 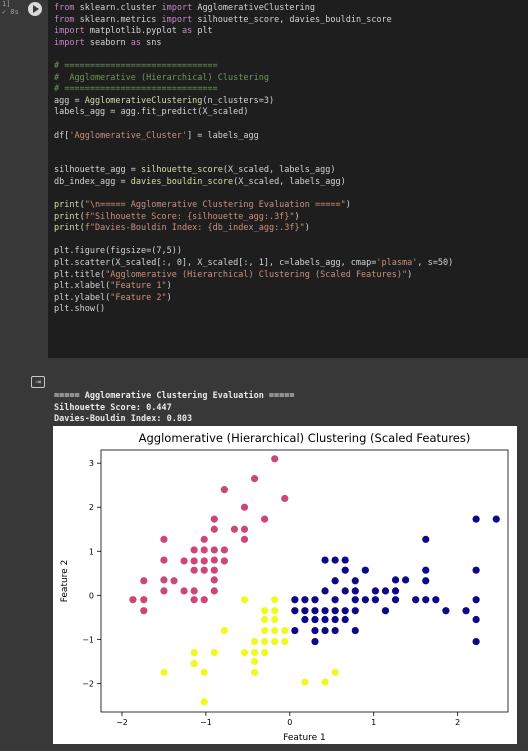 I want to click on y-tick-label: −1, so click(x=88, y=639).